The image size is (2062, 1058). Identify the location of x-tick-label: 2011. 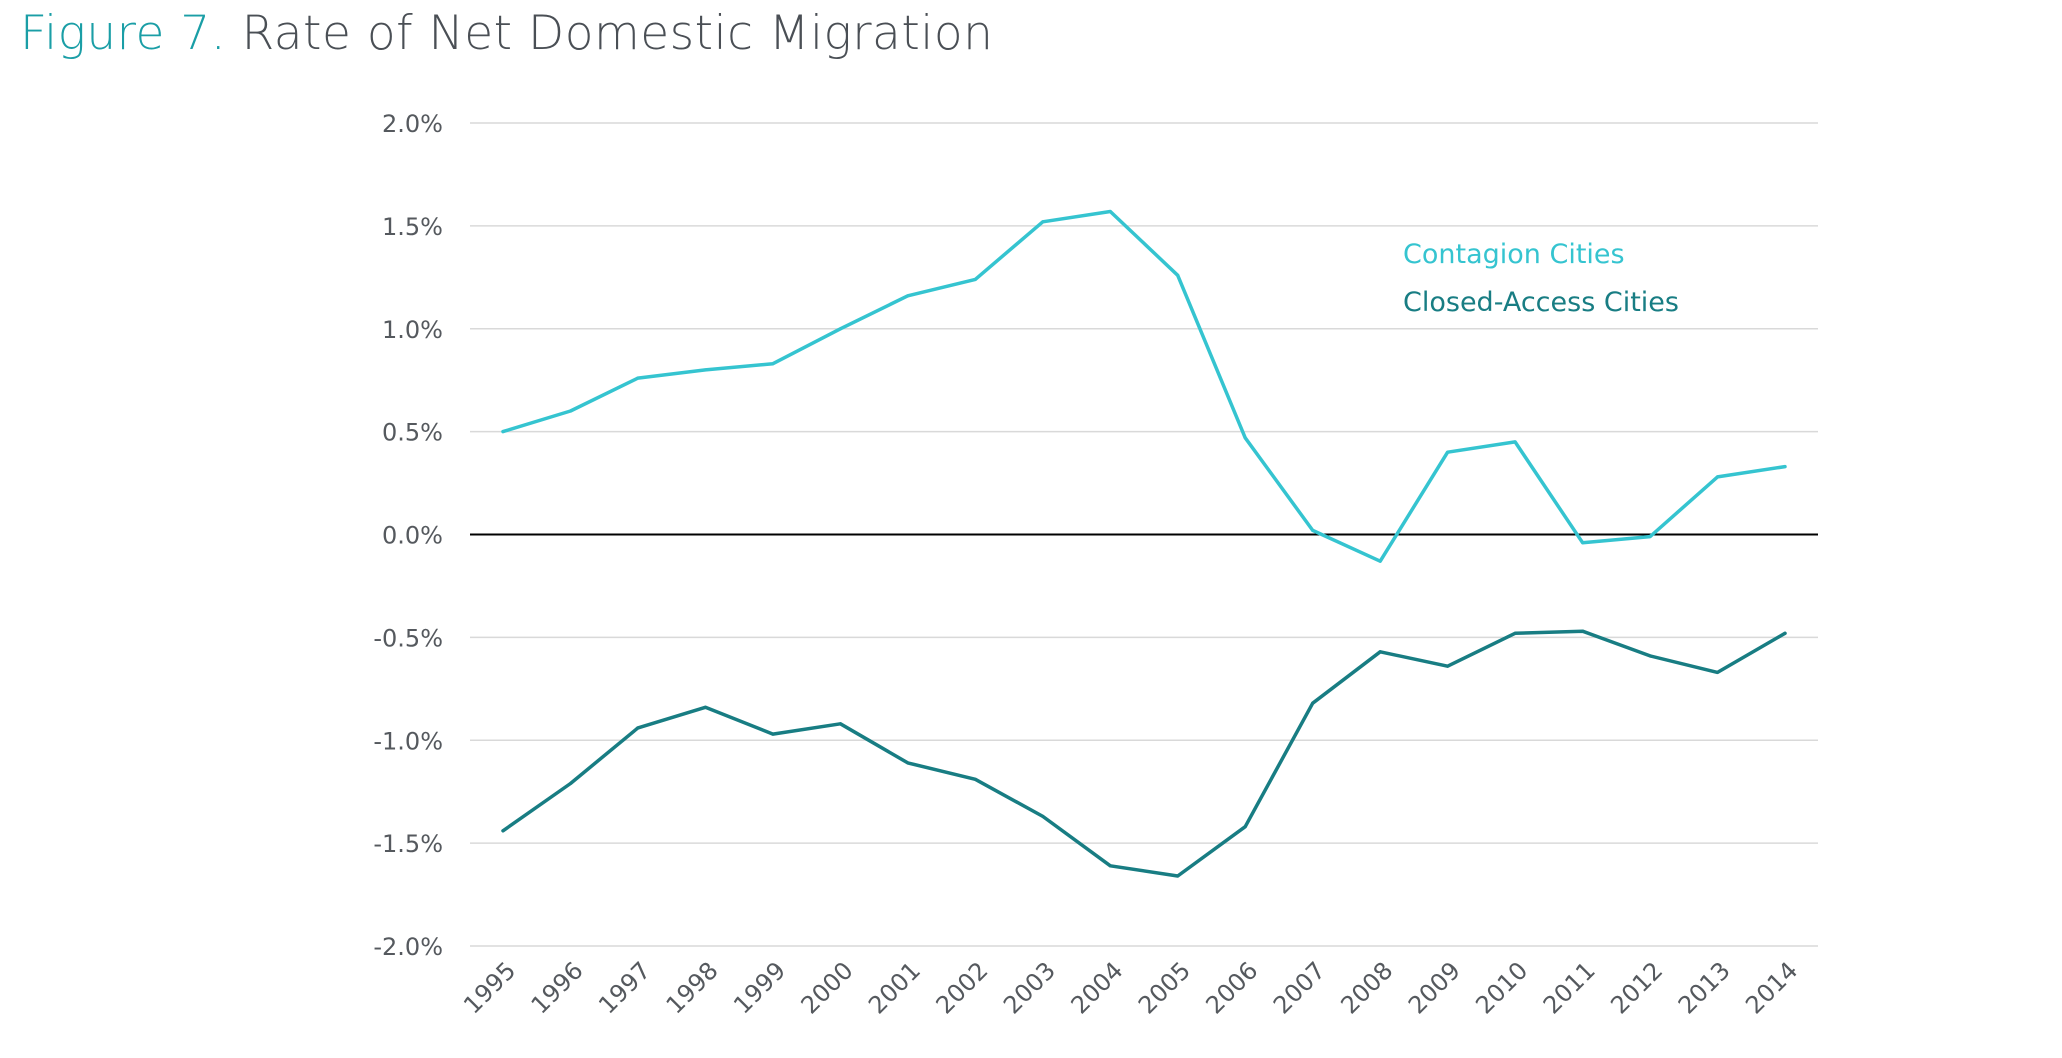
(1569, 987).